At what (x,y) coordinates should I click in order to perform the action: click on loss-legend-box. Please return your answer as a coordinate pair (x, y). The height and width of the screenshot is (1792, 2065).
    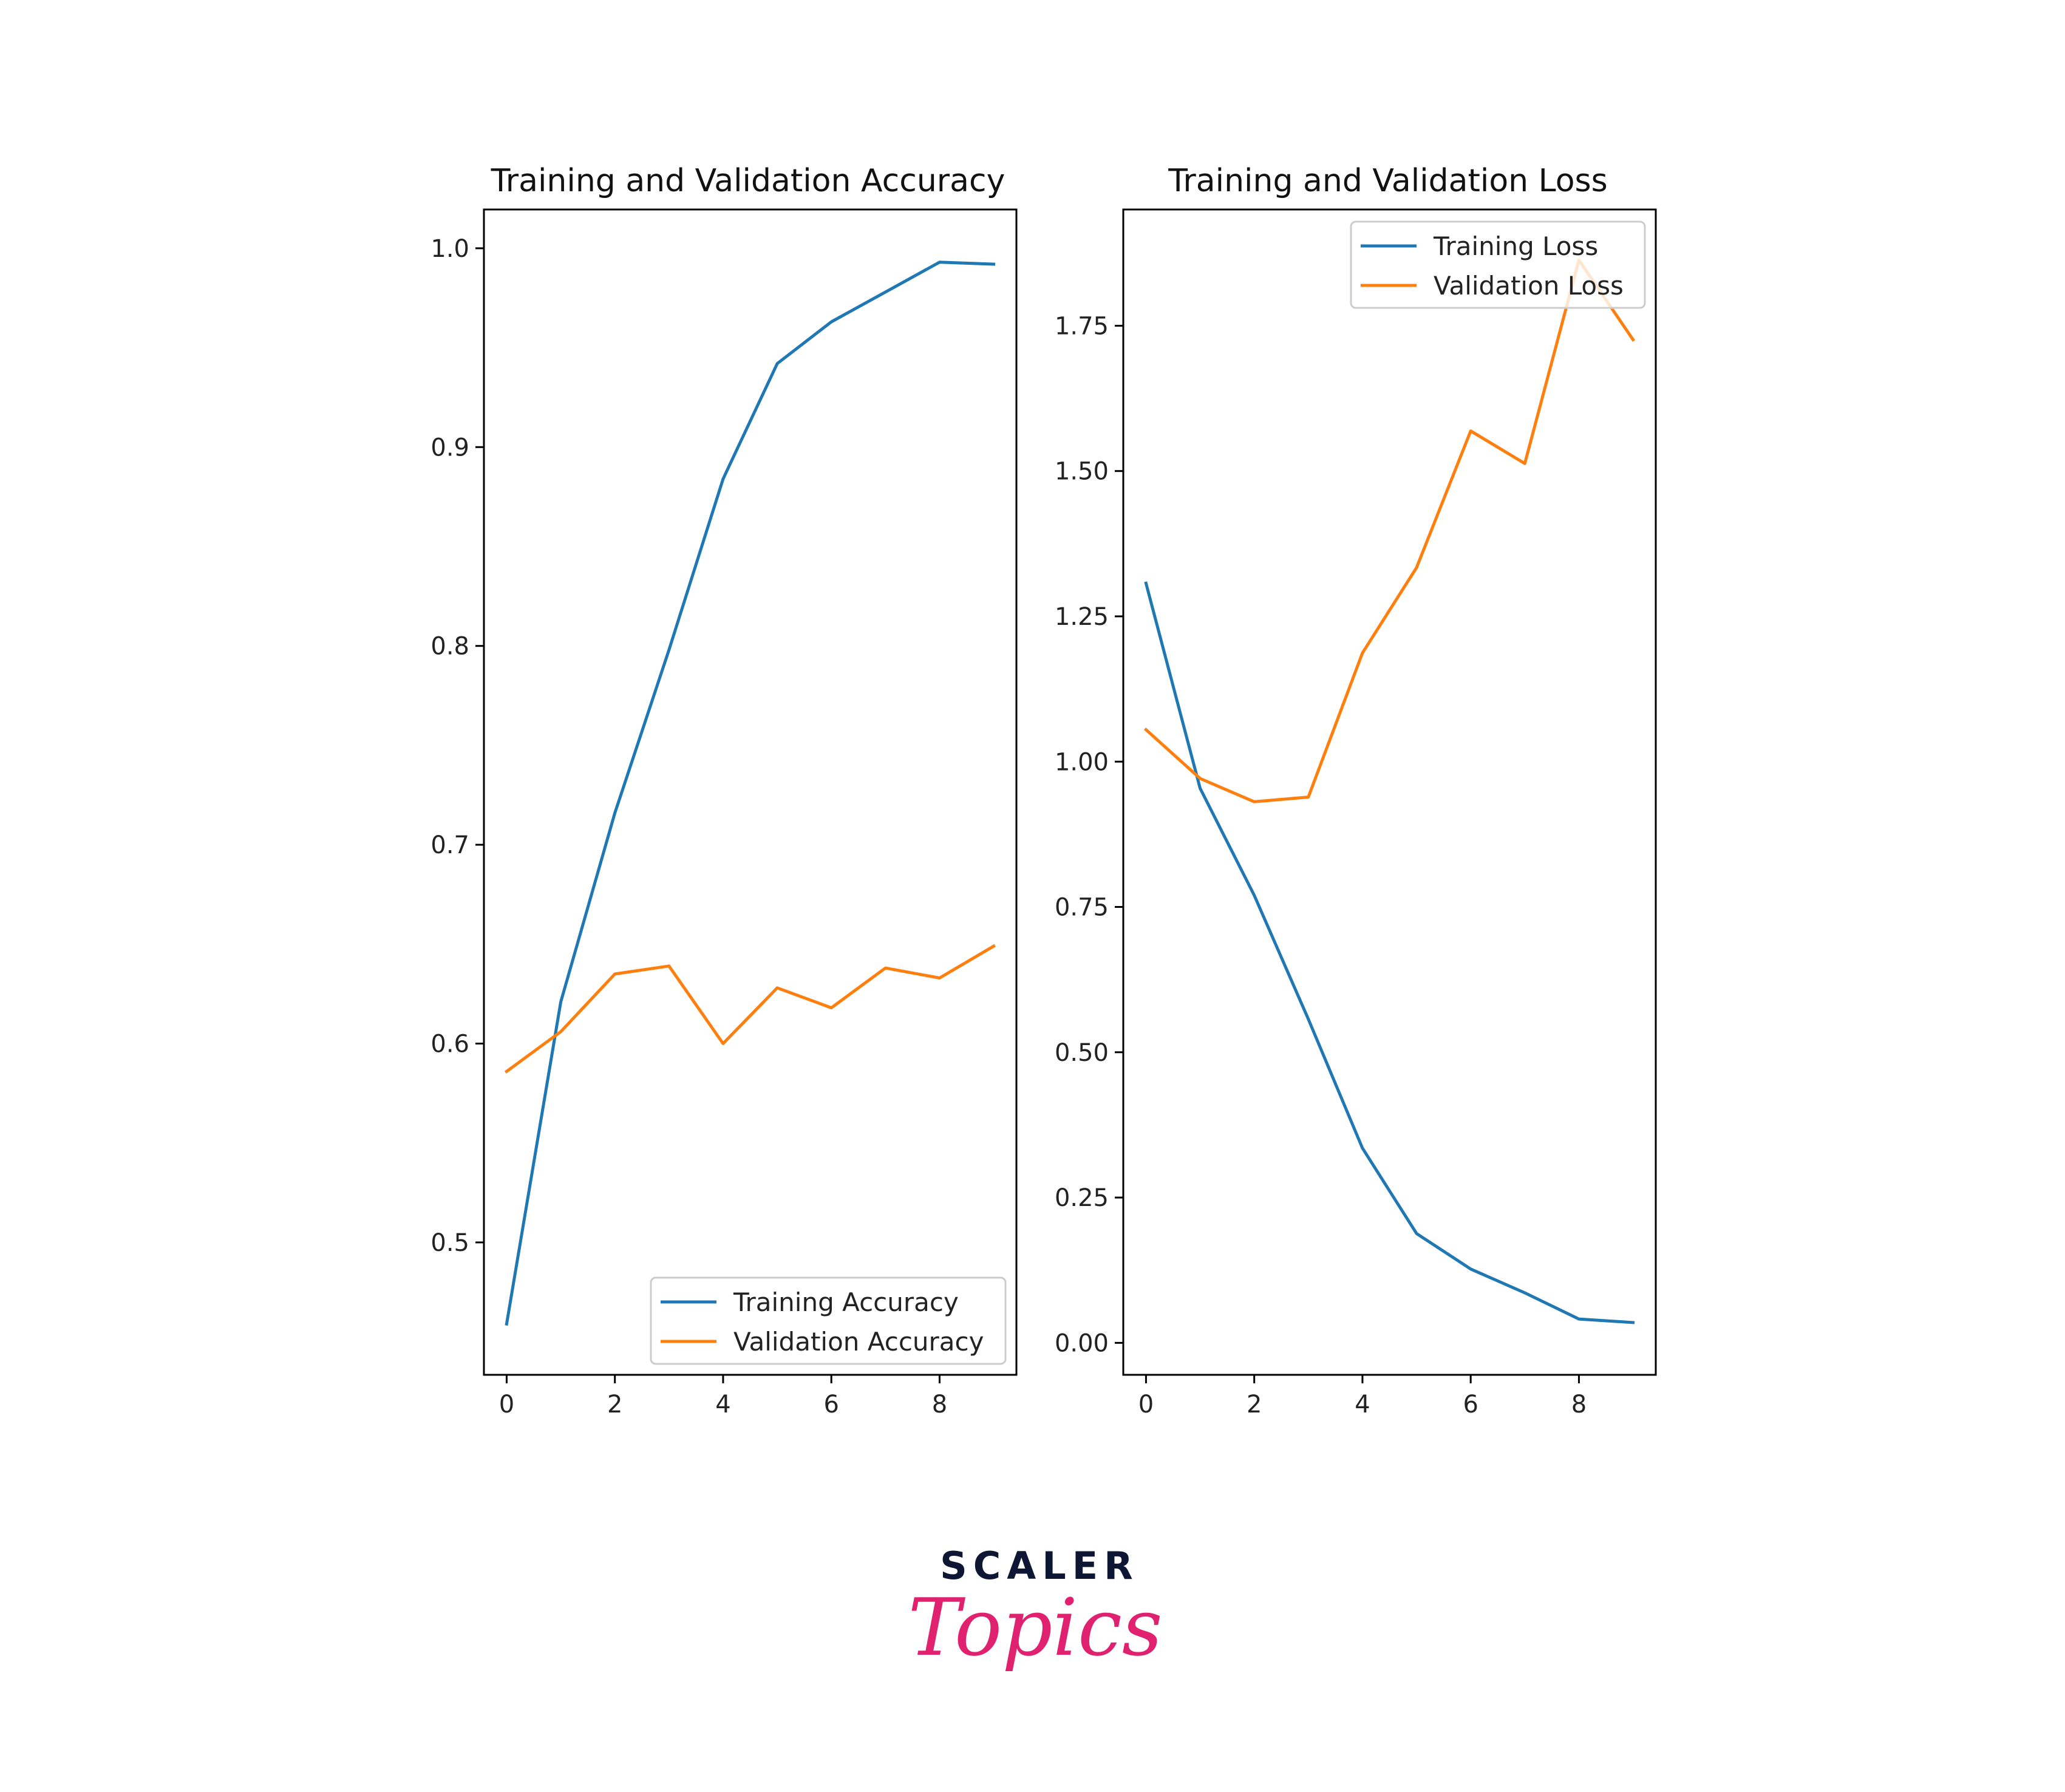
    Looking at the image, I should click on (1498, 264).